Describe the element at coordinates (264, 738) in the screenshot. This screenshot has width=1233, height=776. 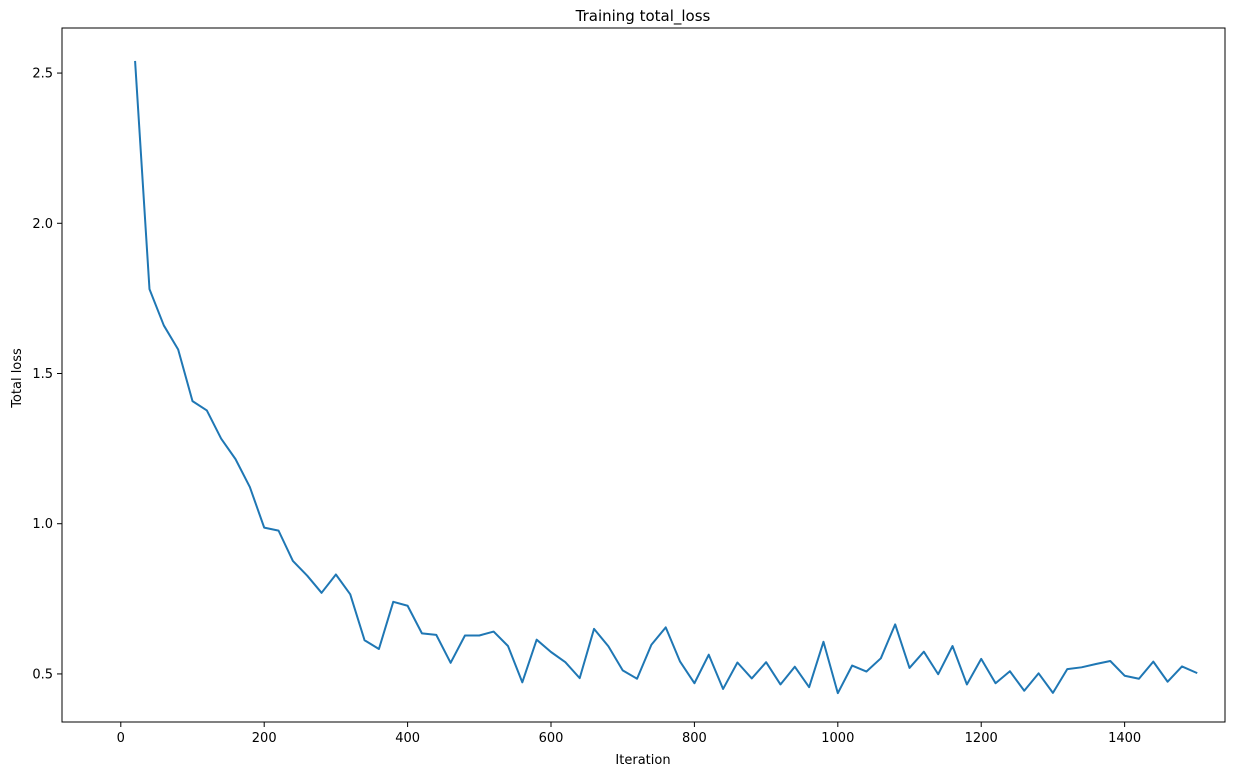
I see `x-tick-label: 200` at that location.